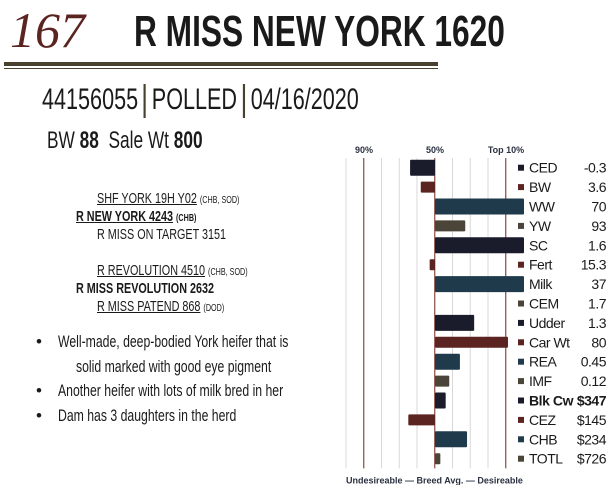 This screenshot has width=610, height=497. What do you see at coordinates (479, 206) in the screenshot?
I see `bar-ww` at bounding box center [479, 206].